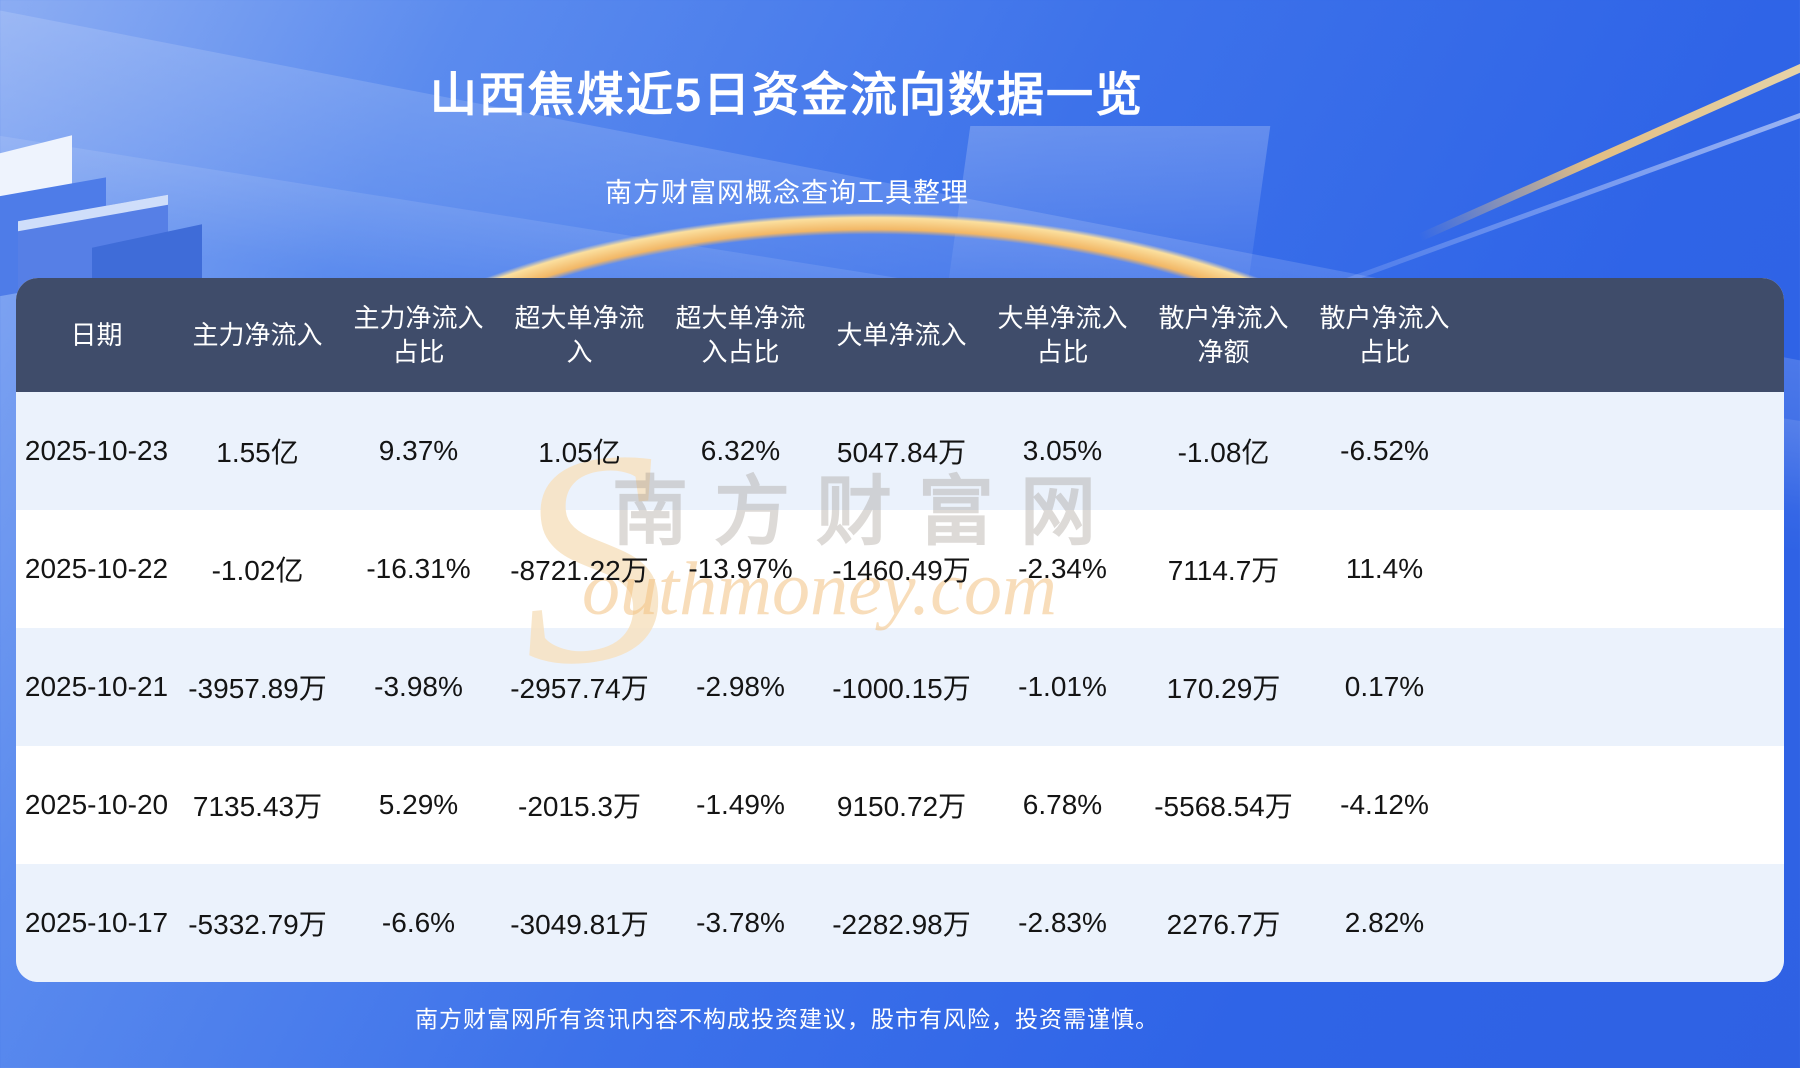 Image resolution: width=1800 pixels, height=1068 pixels. What do you see at coordinates (257, 806) in the screenshot?
I see `value-cell: 7135.43万` at bounding box center [257, 806].